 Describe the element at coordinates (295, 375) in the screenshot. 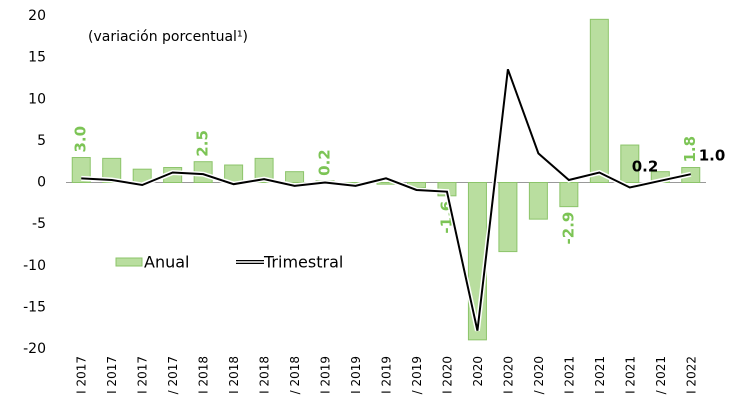

I see `x-tick-label: / 2018` at that location.